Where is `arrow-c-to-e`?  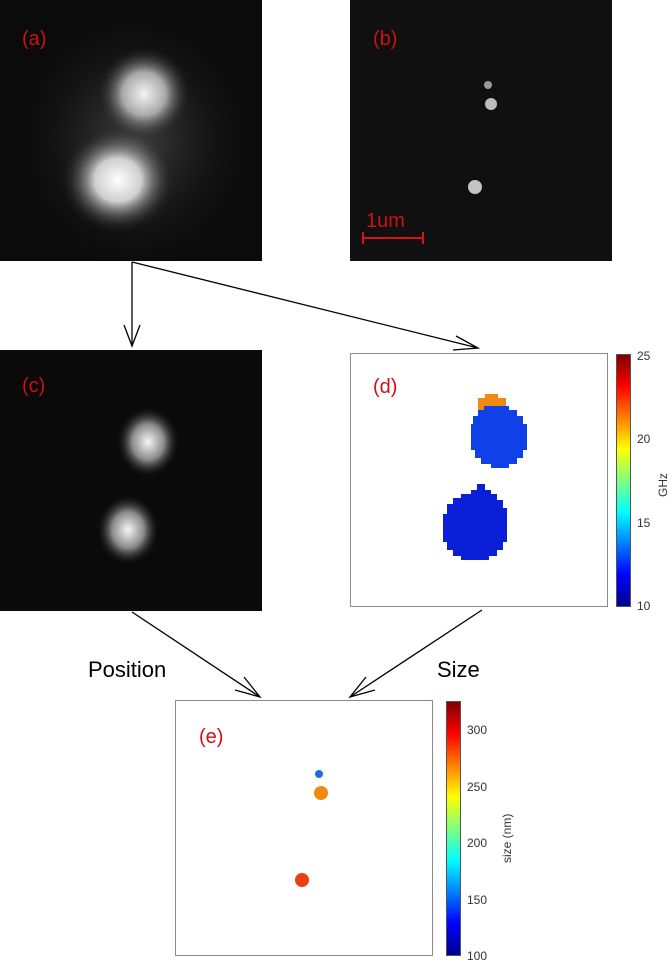
arrow-c-to-e is located at coordinates (196, 655).